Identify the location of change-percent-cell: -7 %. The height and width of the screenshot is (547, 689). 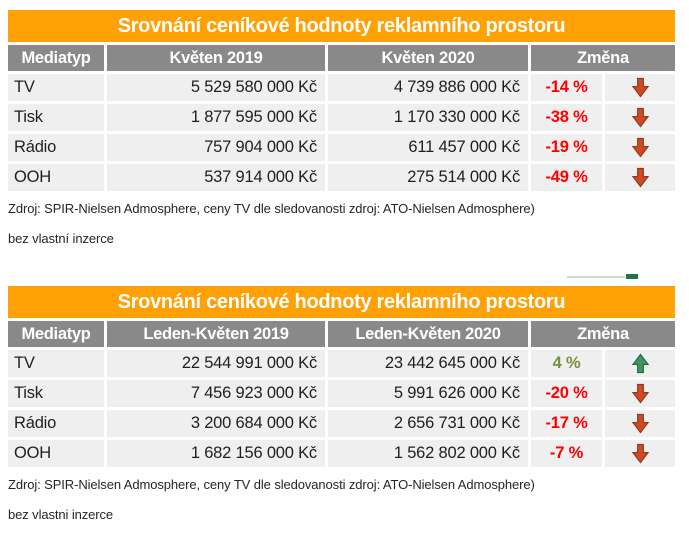
(566, 453).